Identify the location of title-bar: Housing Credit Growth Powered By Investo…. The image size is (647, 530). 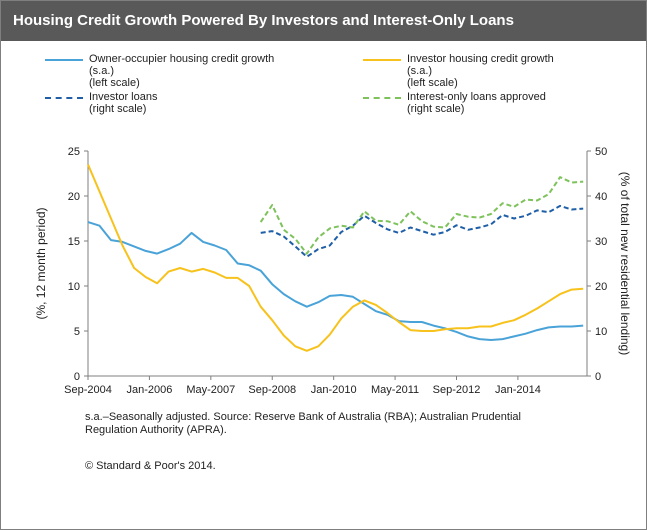
(323, 21).